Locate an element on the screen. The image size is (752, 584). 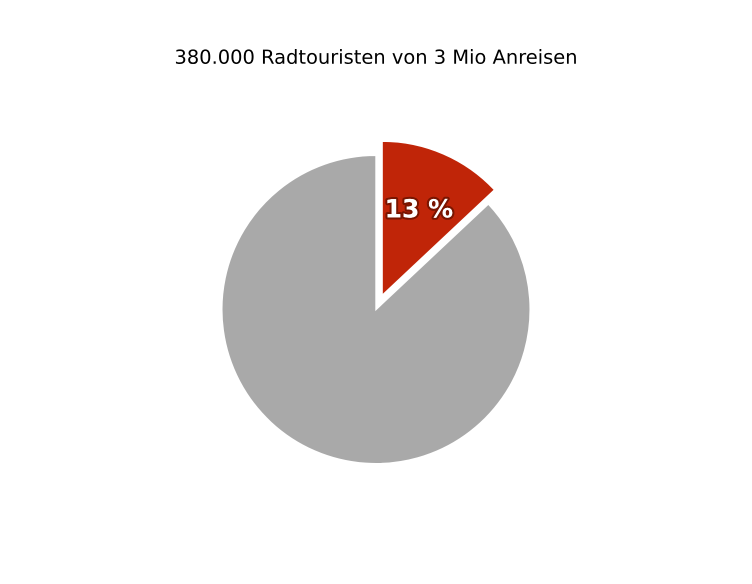
data-label: 13 % is located at coordinates (419, 208).